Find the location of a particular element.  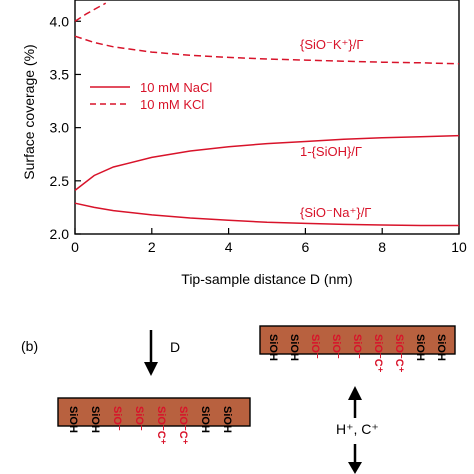

upper-group-6: SiO⁻C⁺ is located at coordinates (399, 353).